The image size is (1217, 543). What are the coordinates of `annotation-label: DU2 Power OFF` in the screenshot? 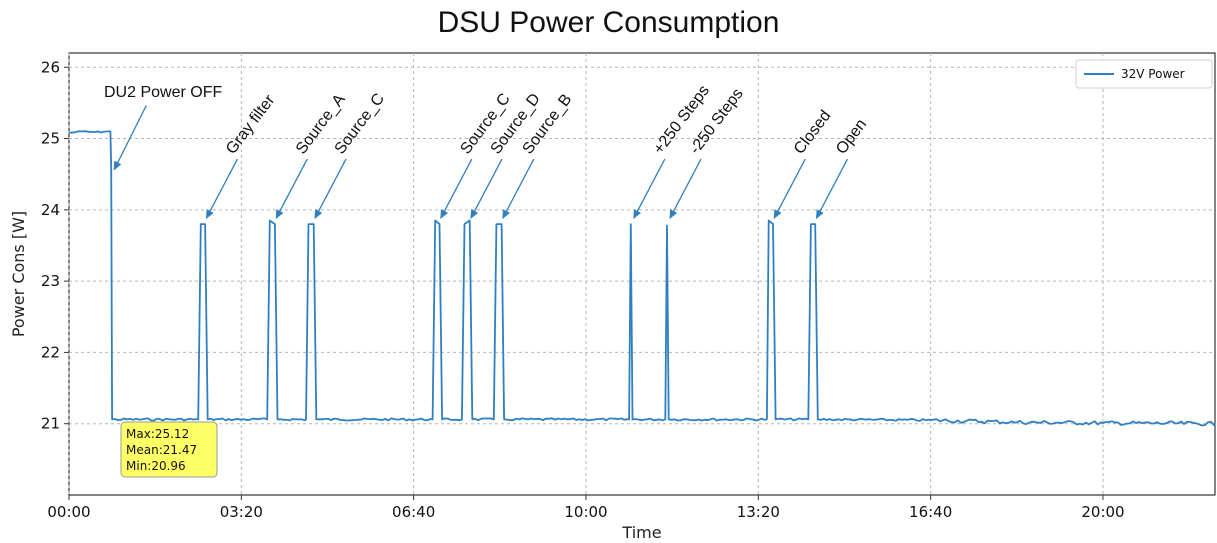 It's located at (163, 92).